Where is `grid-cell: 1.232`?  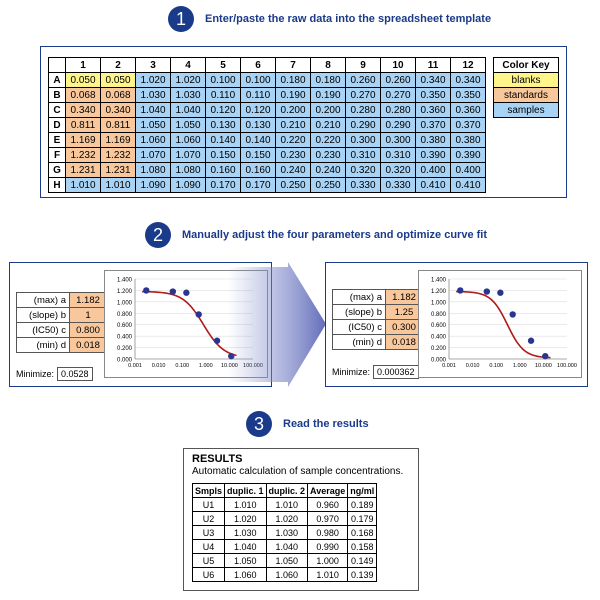
grid-cell: 1.232 is located at coordinates (83, 155).